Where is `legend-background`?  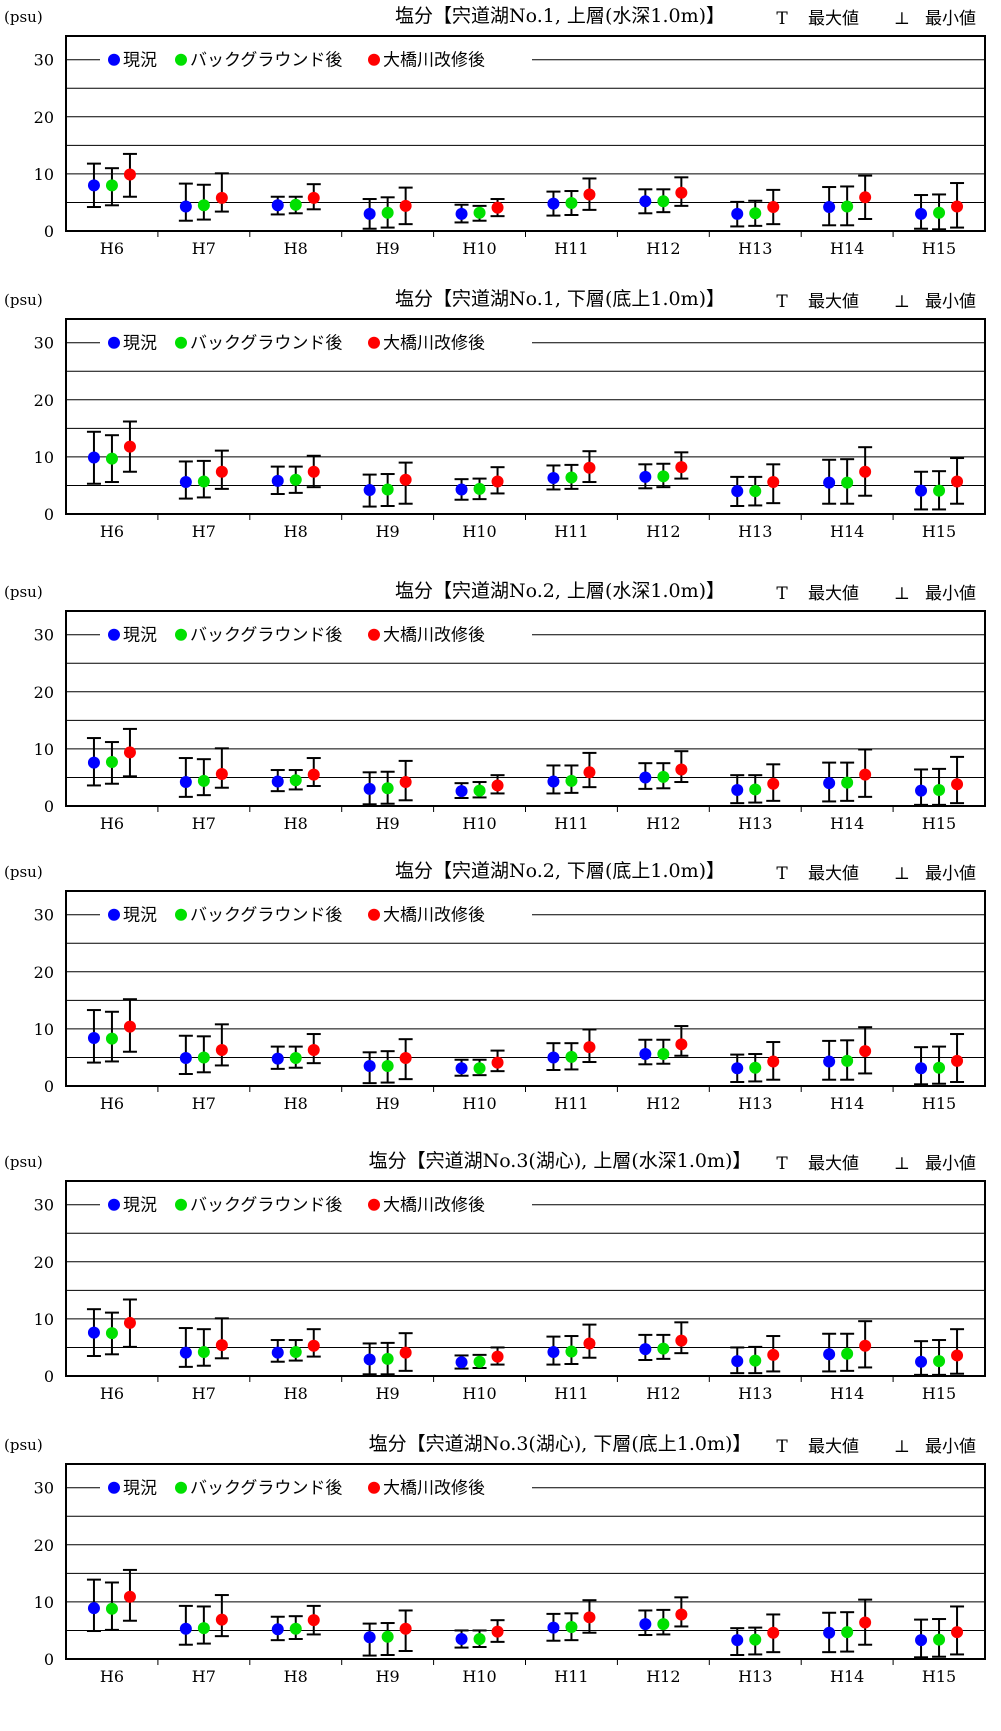
legend-background is located at coordinates (316, 342).